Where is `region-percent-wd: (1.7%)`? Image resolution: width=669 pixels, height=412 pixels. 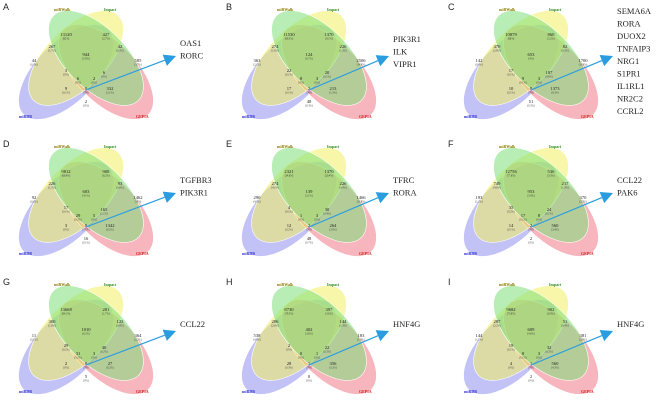
region-percent-wd: (1.7%) is located at coordinates (51, 51).